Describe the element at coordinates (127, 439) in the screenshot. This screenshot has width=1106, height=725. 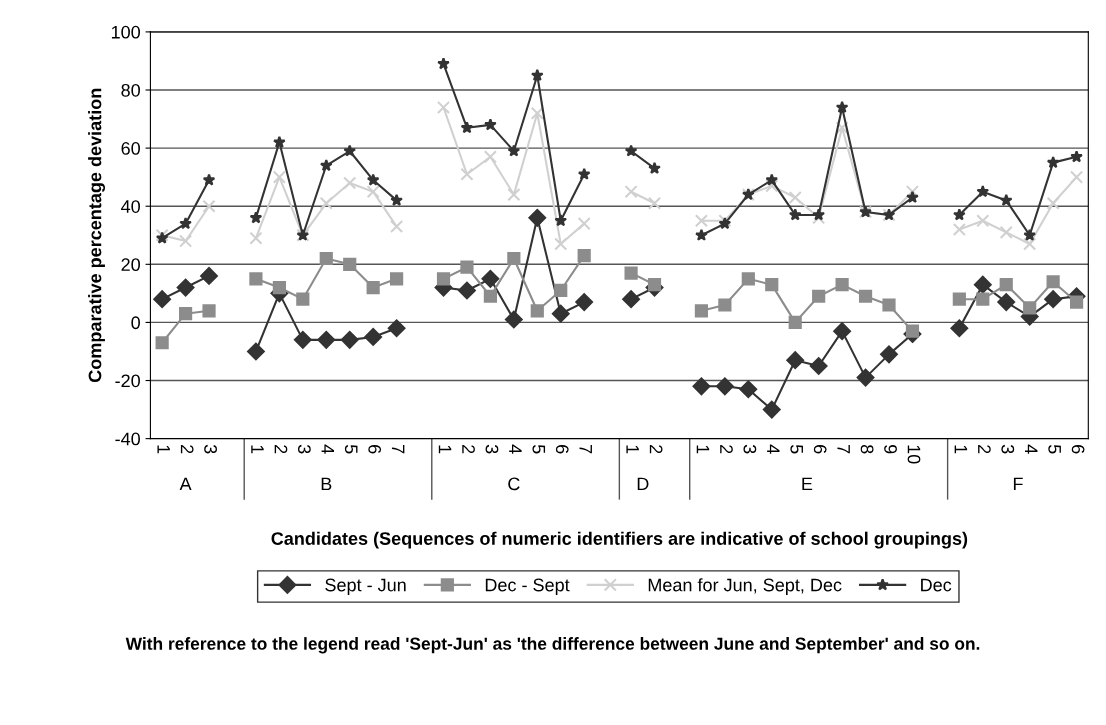
I see `y-tick-label: -40` at that location.